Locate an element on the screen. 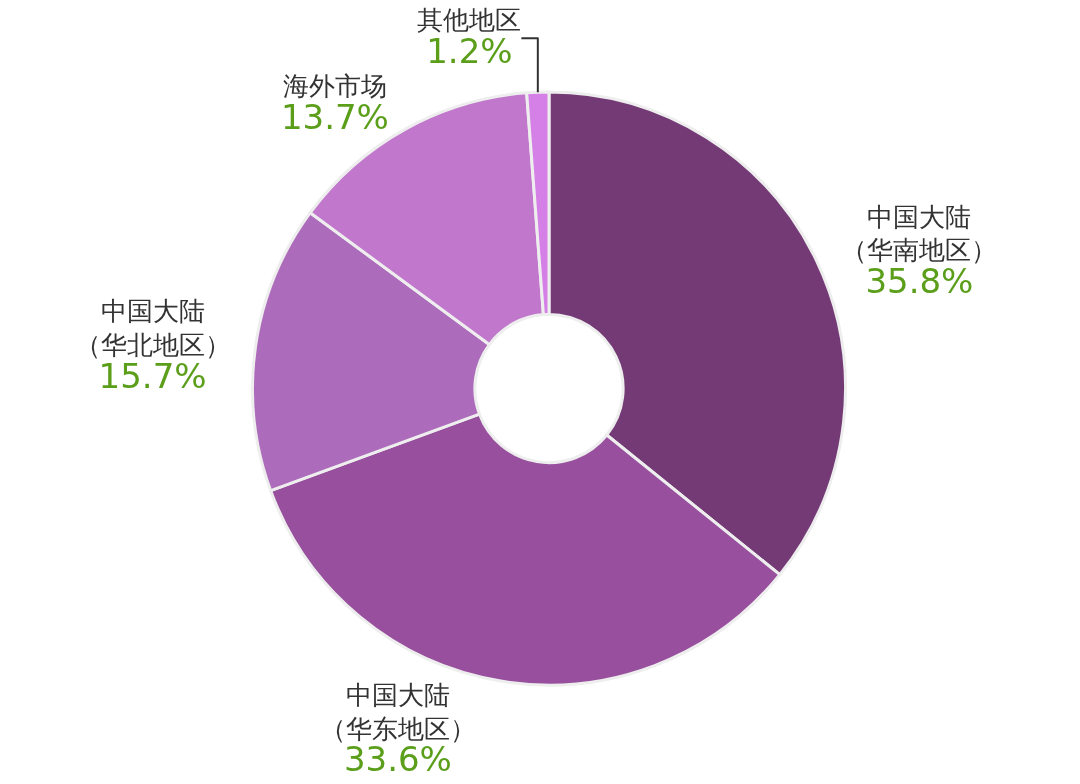  slice-label: 其他地区 is located at coordinates (469, 20).